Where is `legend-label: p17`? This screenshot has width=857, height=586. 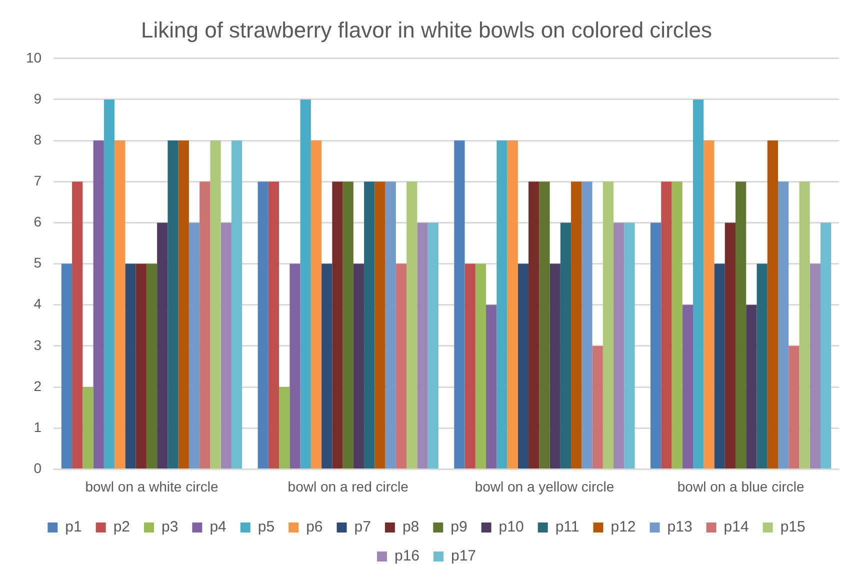
legend-label: p17 is located at coordinates (463, 556).